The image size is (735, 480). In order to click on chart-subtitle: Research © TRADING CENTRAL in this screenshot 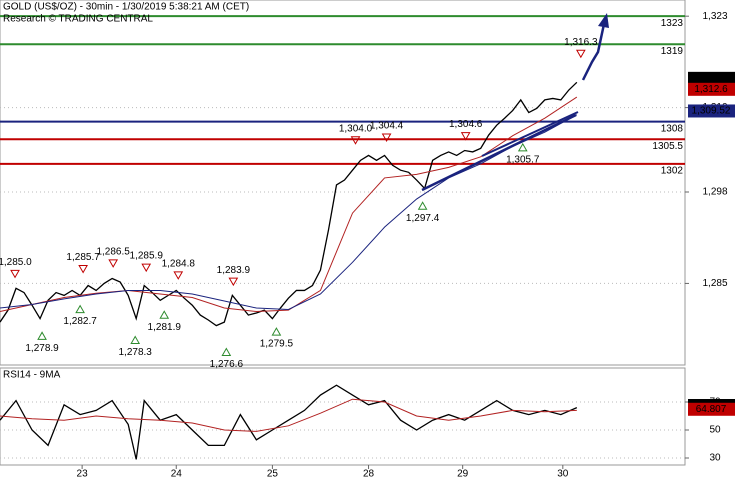, I will do `click(78, 19)`.